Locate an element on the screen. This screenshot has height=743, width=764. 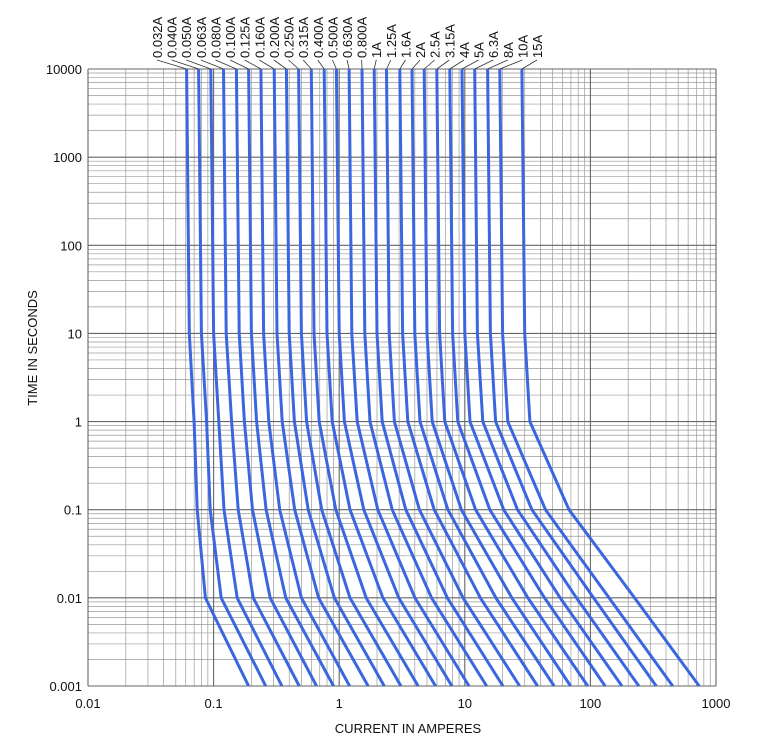
series-label: 0.500A is located at coordinates (332, 37).